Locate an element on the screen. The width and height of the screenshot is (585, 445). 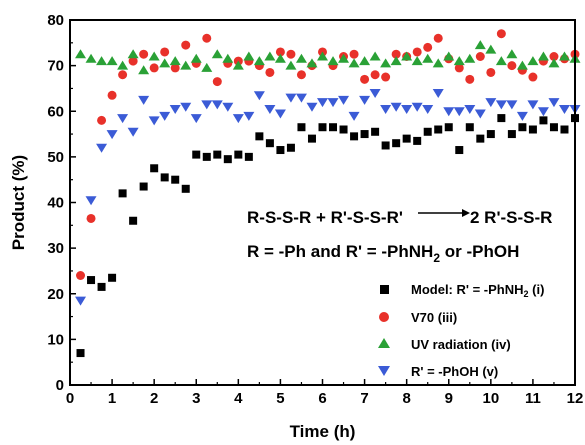
legend-entry-v70: V70 (iii) is located at coordinates (418, 317).